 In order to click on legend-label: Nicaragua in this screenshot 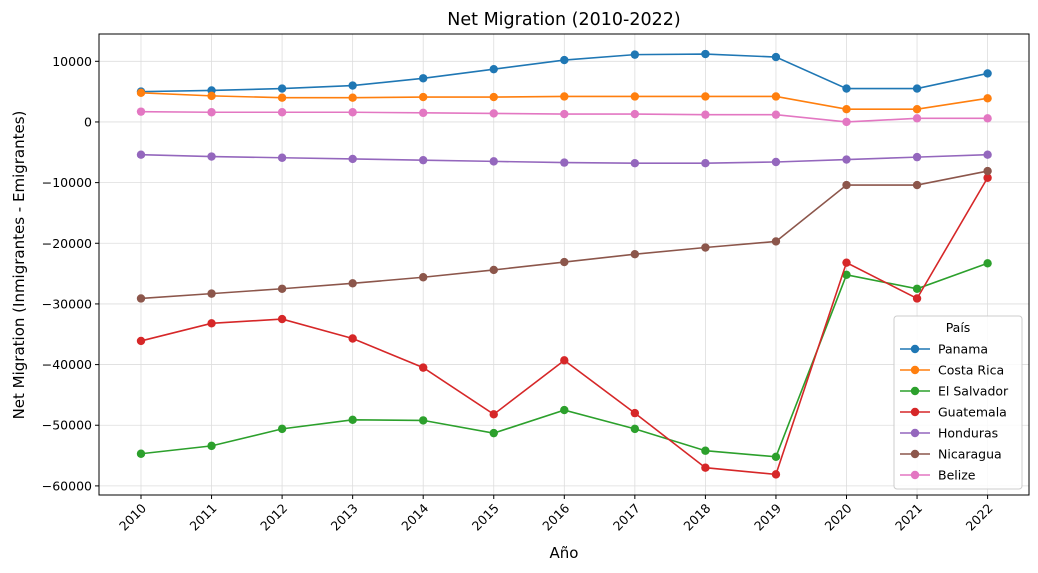, I will do `click(970, 454)`.